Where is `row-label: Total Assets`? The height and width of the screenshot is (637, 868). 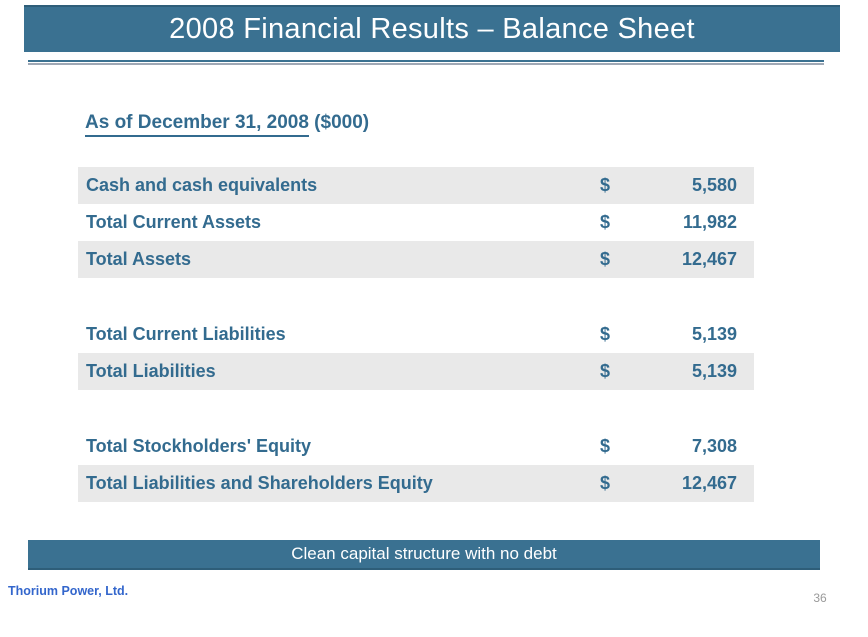
row-label: Total Assets is located at coordinates (139, 259).